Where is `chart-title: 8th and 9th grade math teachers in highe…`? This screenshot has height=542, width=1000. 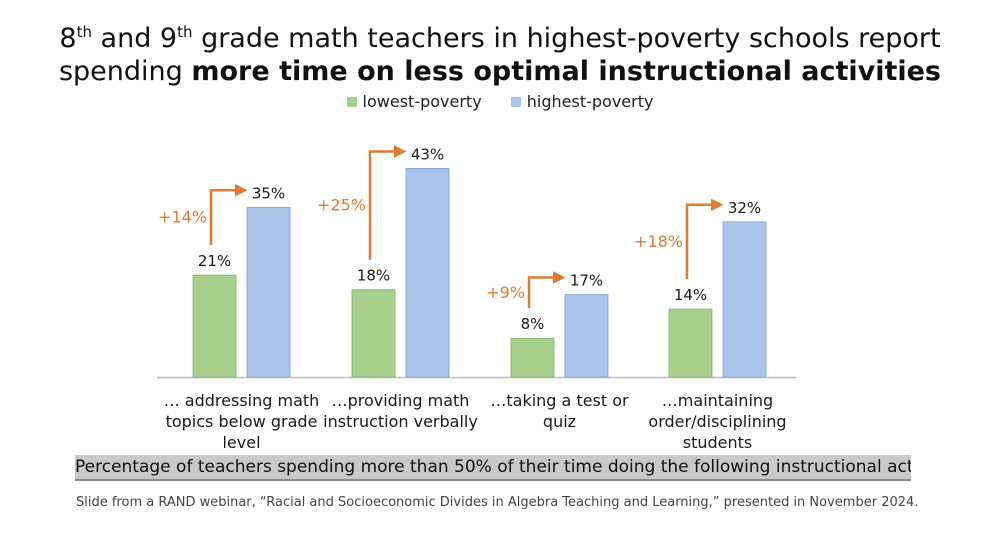 chart-title: 8th and 9th grade math teachers in highe… is located at coordinates (500, 55).